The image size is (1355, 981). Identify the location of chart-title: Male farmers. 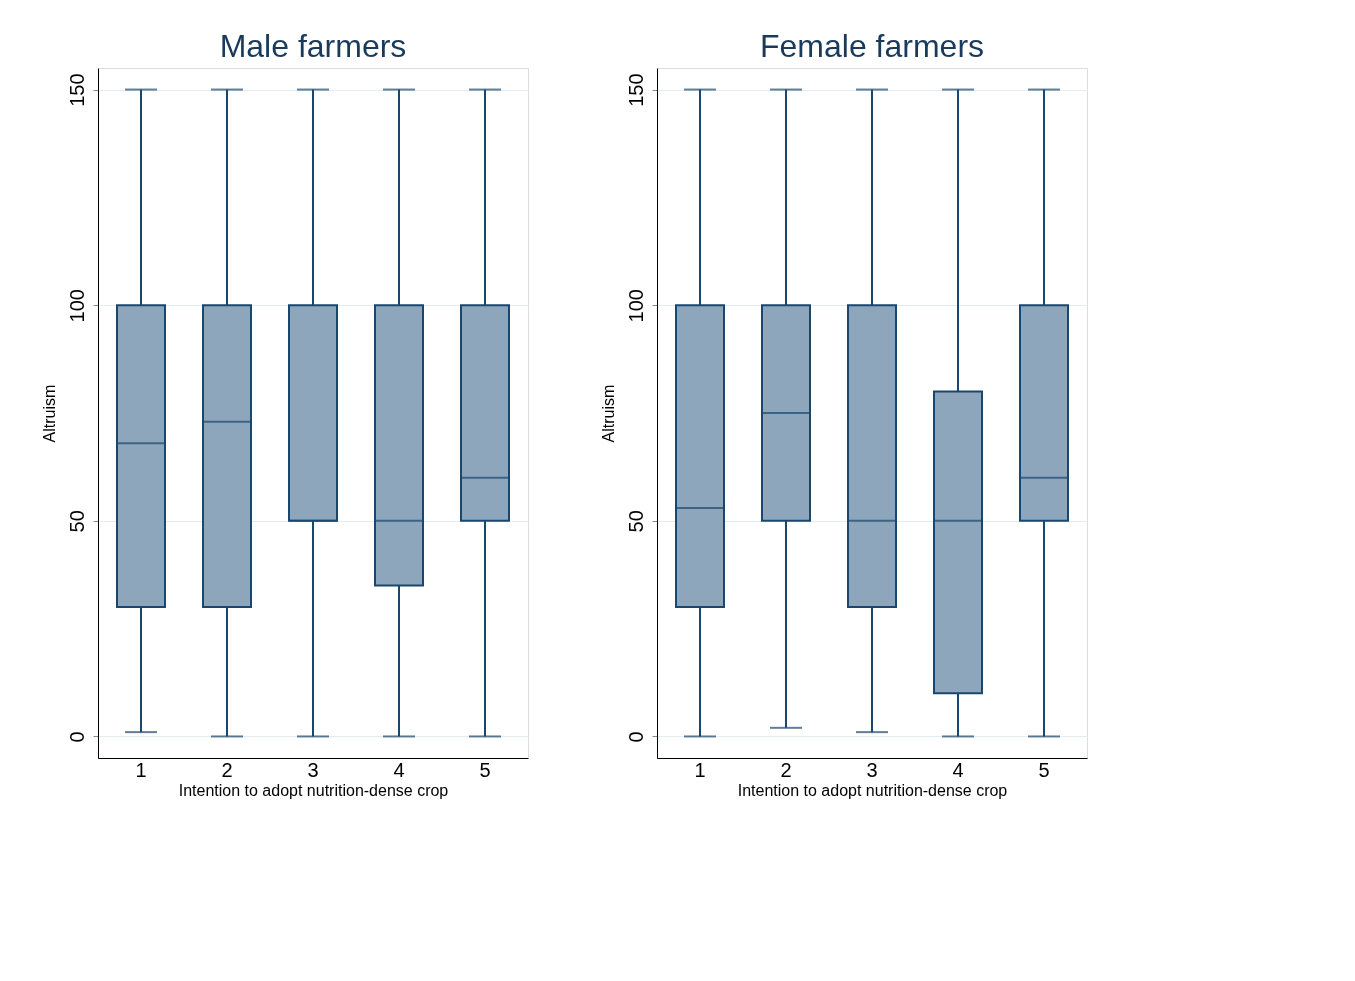
(313, 46).